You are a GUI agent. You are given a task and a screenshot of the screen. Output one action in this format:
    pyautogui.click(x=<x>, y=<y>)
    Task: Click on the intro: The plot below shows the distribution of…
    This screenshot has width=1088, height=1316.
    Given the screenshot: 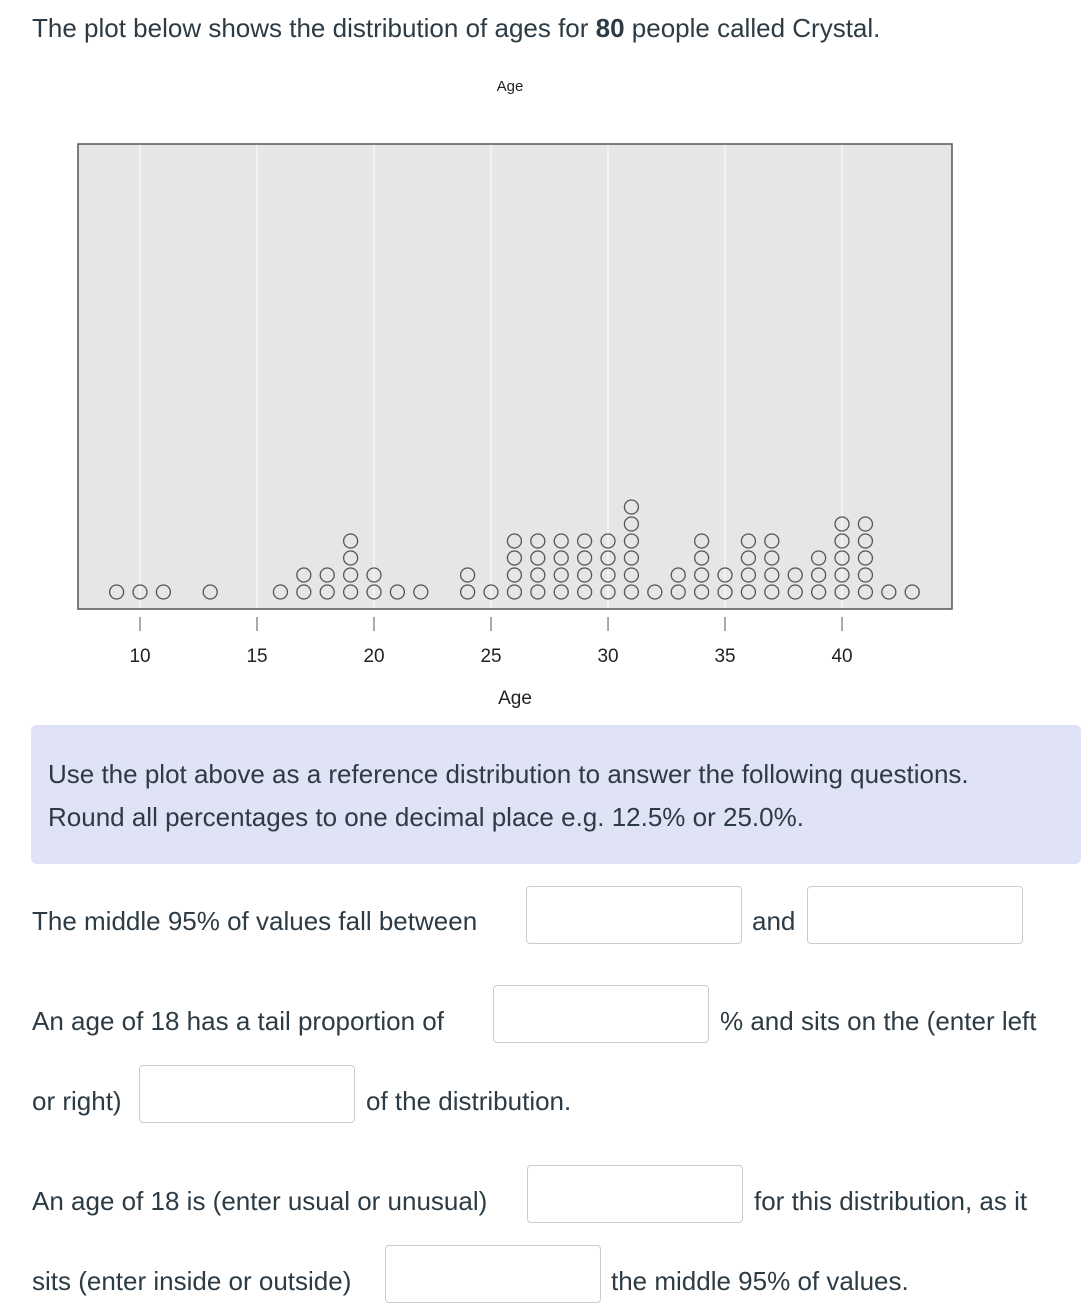 What is the action you would take?
    pyautogui.click(x=456, y=28)
    